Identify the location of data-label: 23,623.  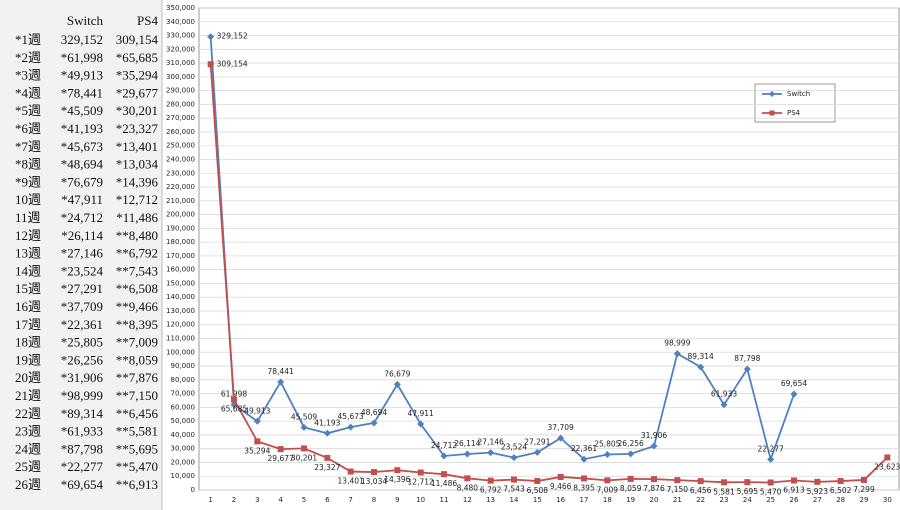
(887, 466).